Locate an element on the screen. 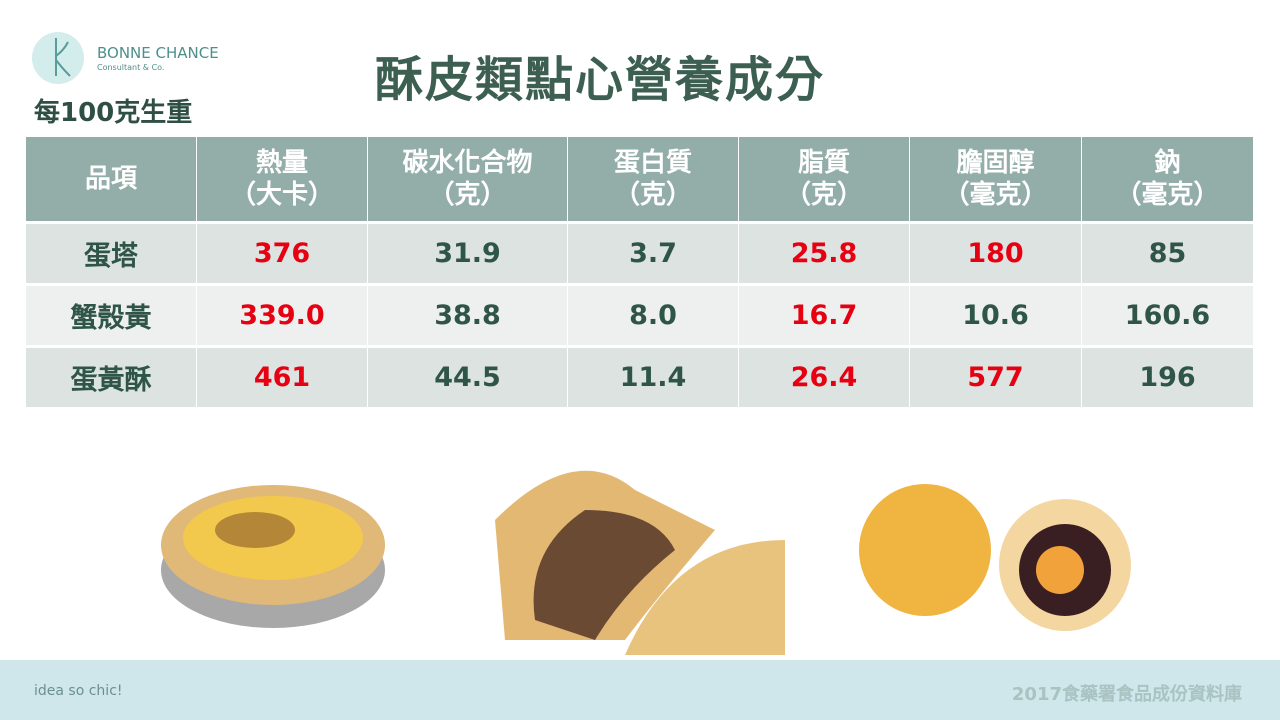 The height and width of the screenshot is (720, 1280). header-cell: 蛋白質 （克） is located at coordinates (653, 179).